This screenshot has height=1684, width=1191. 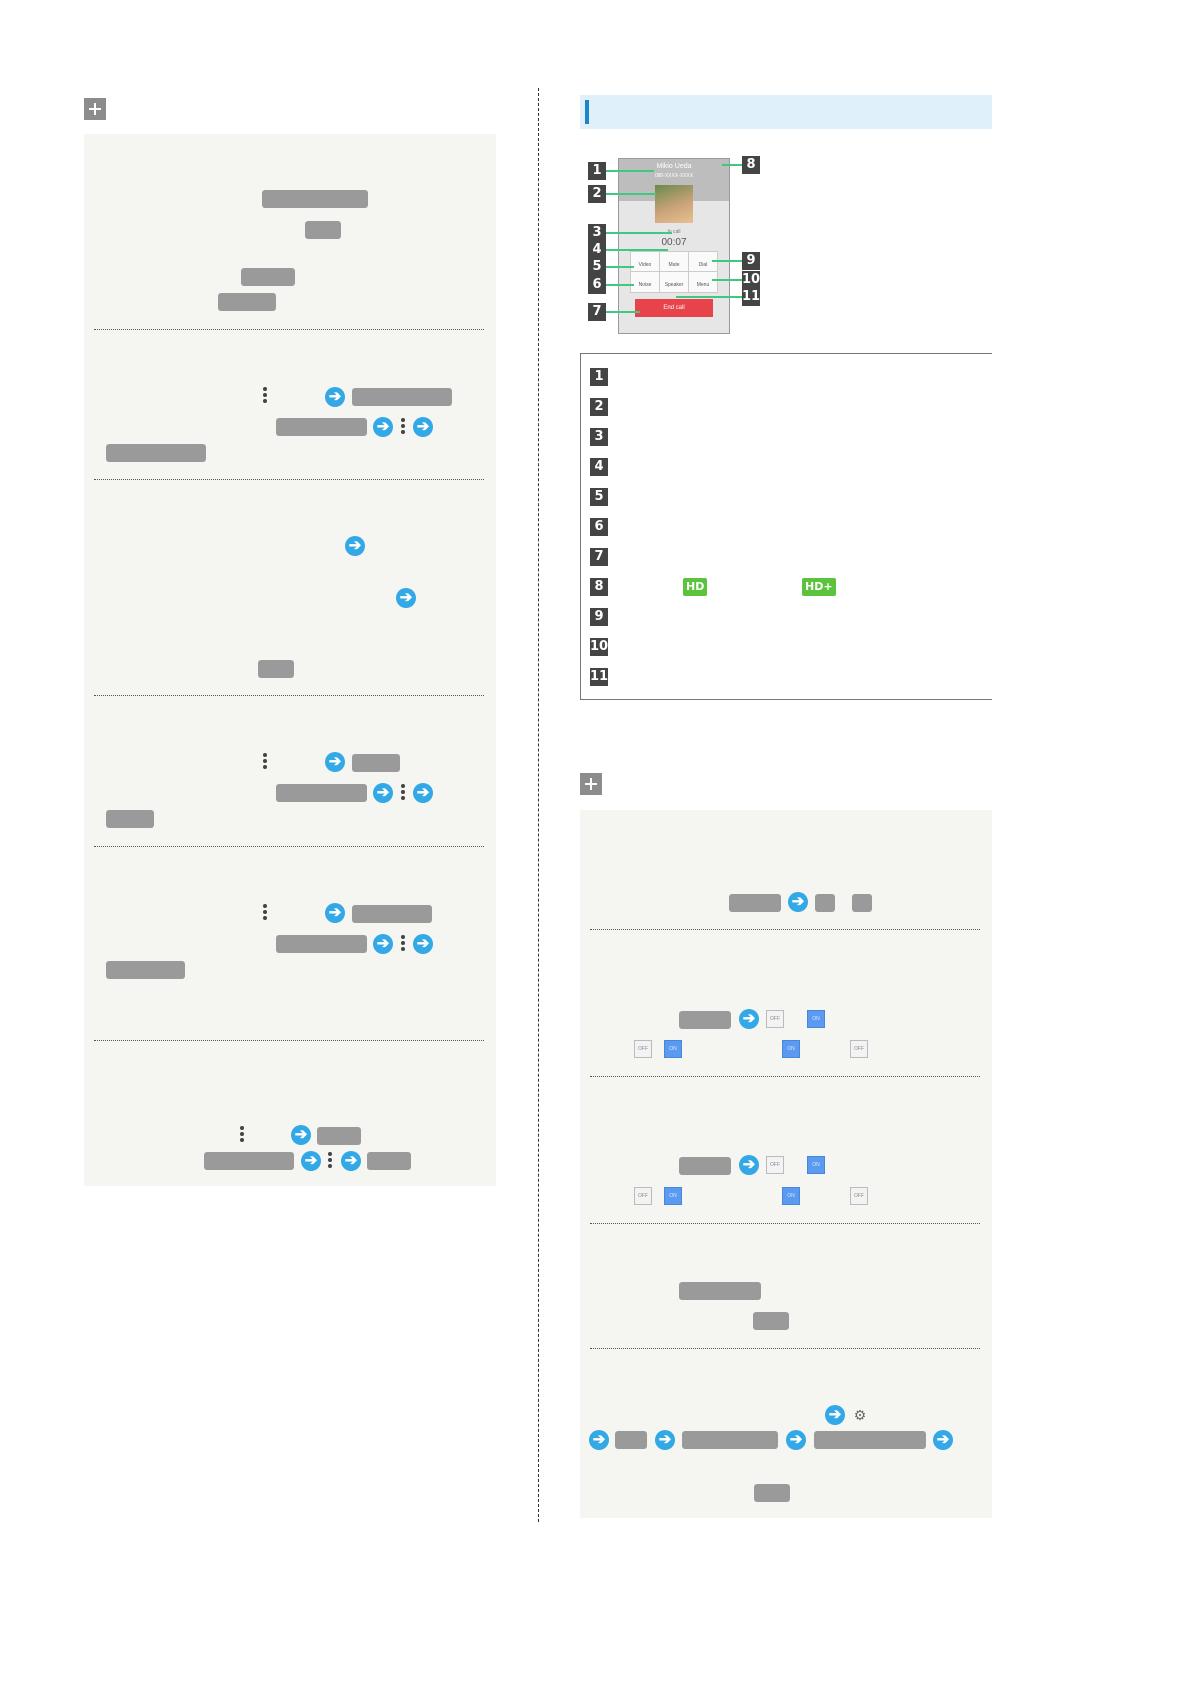 What do you see at coordinates (674, 262) in the screenshot?
I see `mute-button: Mute` at bounding box center [674, 262].